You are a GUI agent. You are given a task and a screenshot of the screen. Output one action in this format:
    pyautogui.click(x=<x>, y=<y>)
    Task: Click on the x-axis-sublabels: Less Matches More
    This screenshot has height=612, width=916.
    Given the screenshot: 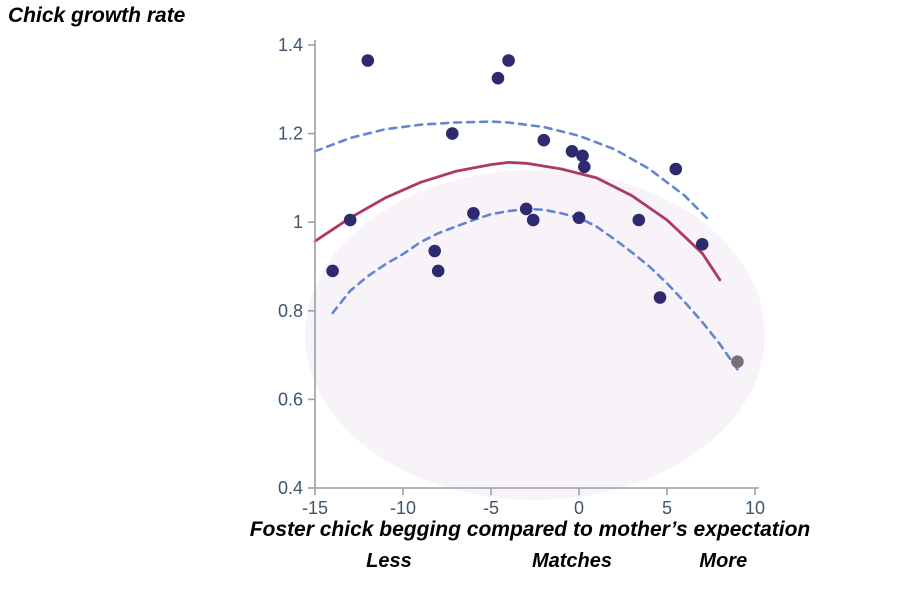 What is the action you would take?
    pyautogui.click(x=458, y=565)
    